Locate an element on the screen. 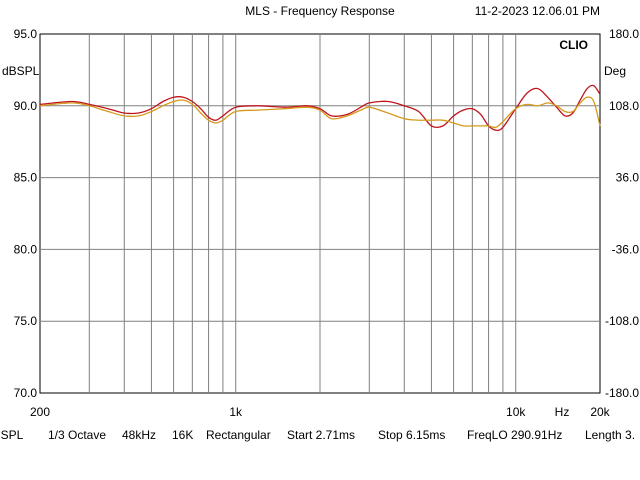 The width and height of the screenshot is (640, 480). series-layer is located at coordinates (320, 108).